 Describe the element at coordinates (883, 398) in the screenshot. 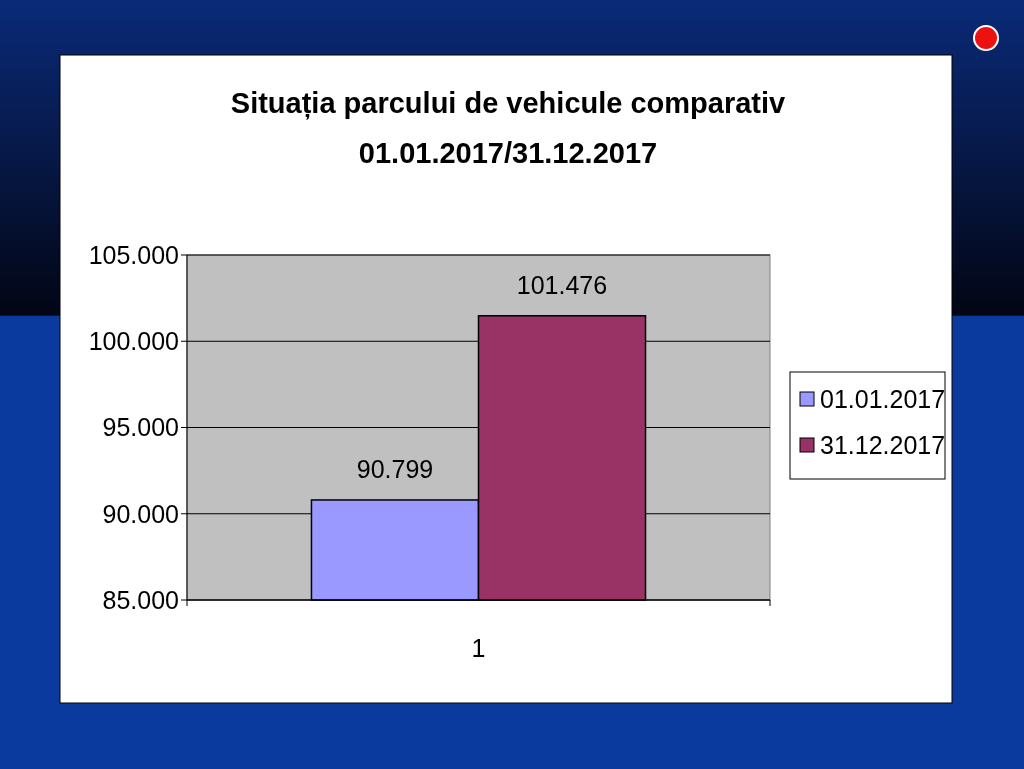

I see `legend-label: 01.01.2017` at that location.